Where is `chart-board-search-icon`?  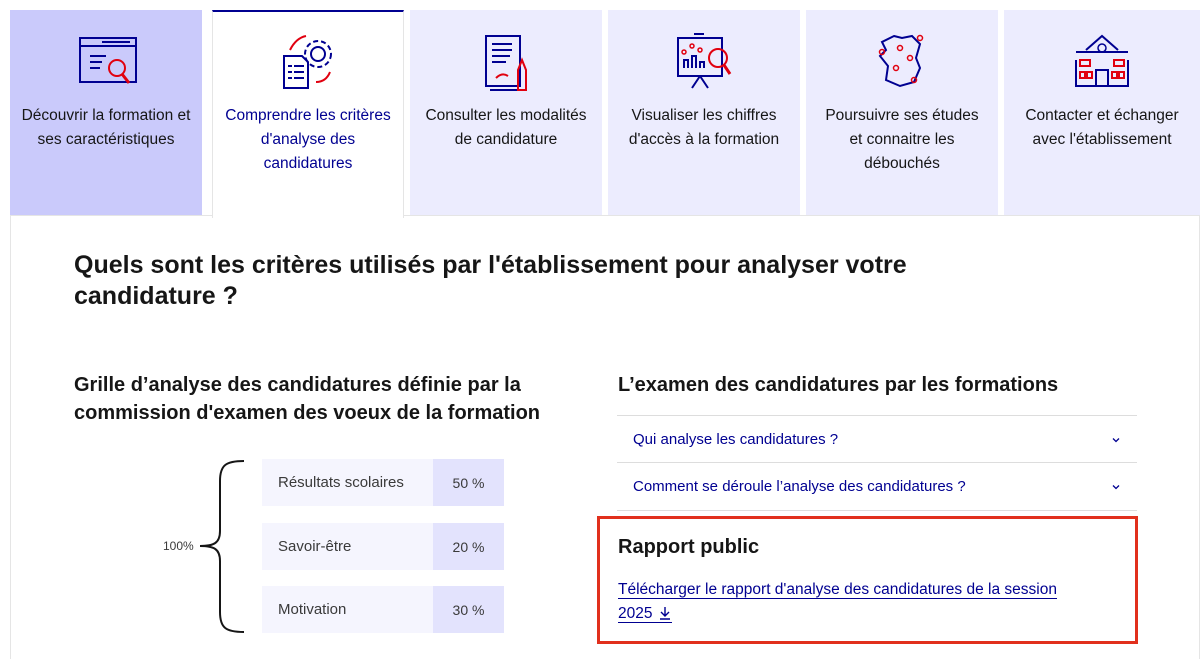
chart-board-search-icon is located at coordinates (704, 61).